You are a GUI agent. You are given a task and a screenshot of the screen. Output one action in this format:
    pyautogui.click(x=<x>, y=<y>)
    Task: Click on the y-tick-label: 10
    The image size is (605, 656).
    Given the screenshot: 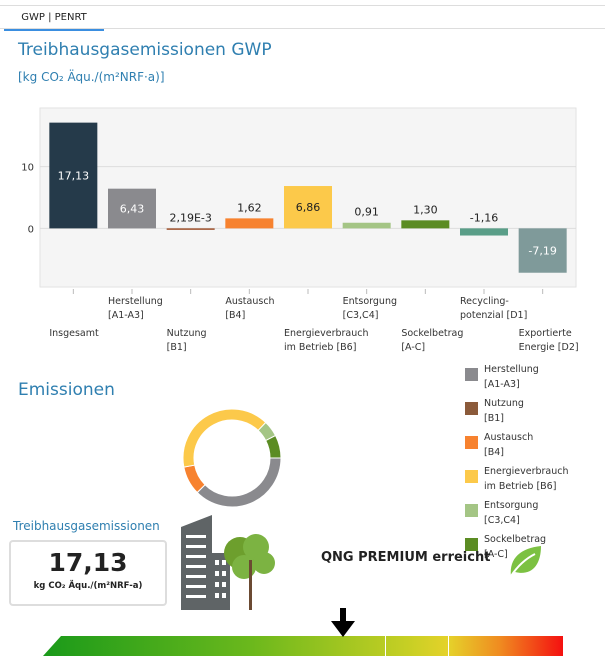 What is the action you would take?
    pyautogui.click(x=27, y=168)
    